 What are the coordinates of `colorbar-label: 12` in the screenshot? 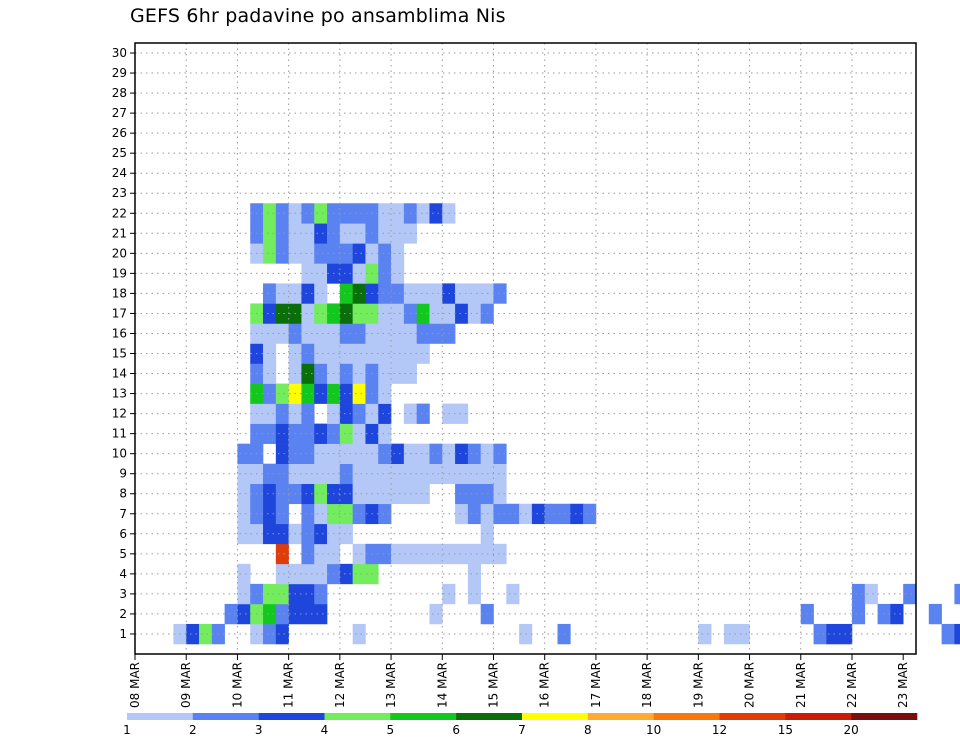 It's located at (719, 730).